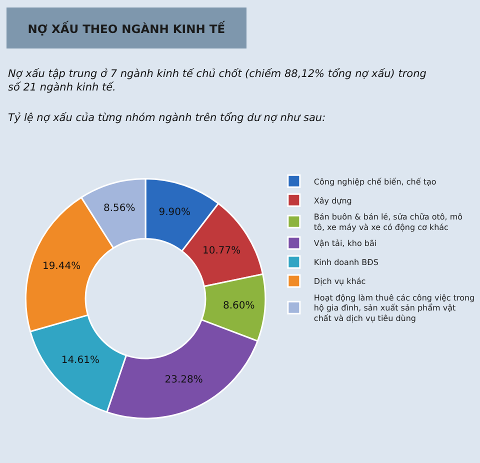  Describe the element at coordinates (375, 181) in the screenshot. I see `legend-label: Công nghiệp chế biến, chế tạo` at that location.